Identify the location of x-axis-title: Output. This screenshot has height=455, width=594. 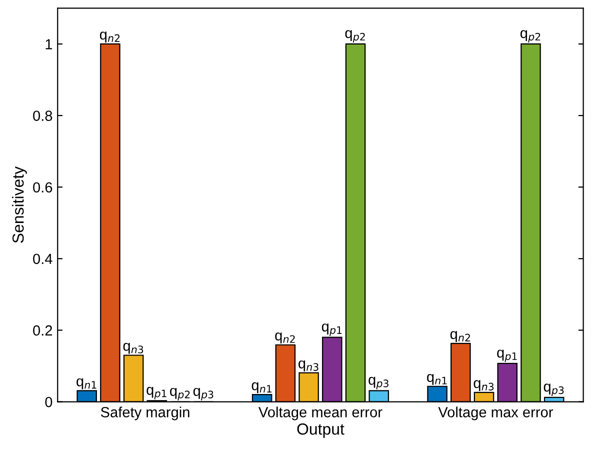
(320, 430).